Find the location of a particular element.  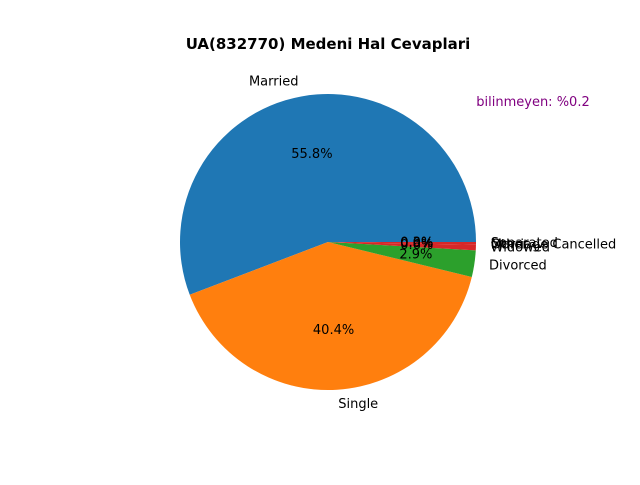

percent-label-single: 40.4% is located at coordinates (333, 330).